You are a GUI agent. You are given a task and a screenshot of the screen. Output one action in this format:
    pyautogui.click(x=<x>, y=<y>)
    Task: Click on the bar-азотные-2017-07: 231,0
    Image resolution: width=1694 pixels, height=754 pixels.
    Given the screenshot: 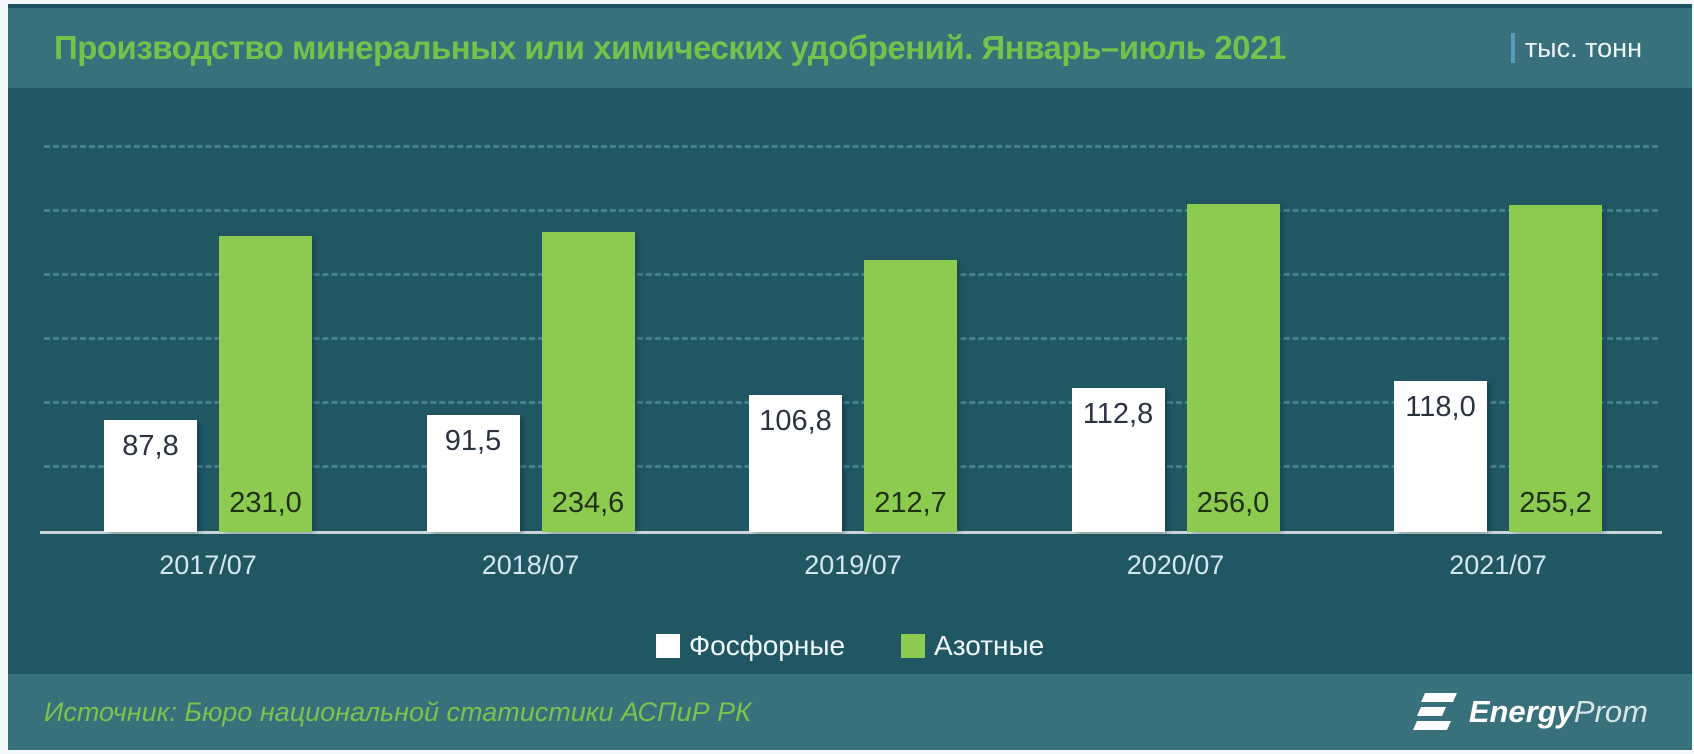 What is the action you would take?
    pyautogui.click(x=265, y=384)
    